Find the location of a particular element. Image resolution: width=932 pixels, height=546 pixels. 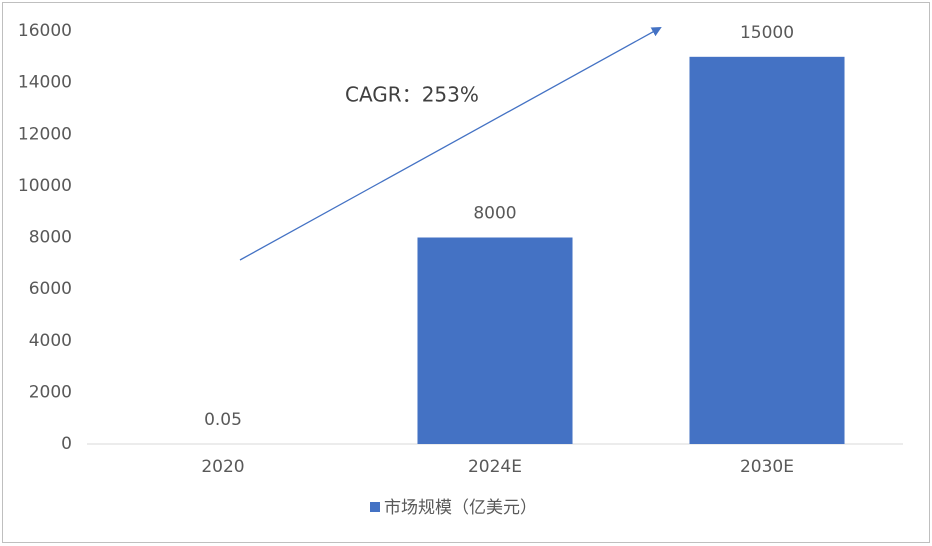

y-tick-label: 4000 is located at coordinates (50, 341).